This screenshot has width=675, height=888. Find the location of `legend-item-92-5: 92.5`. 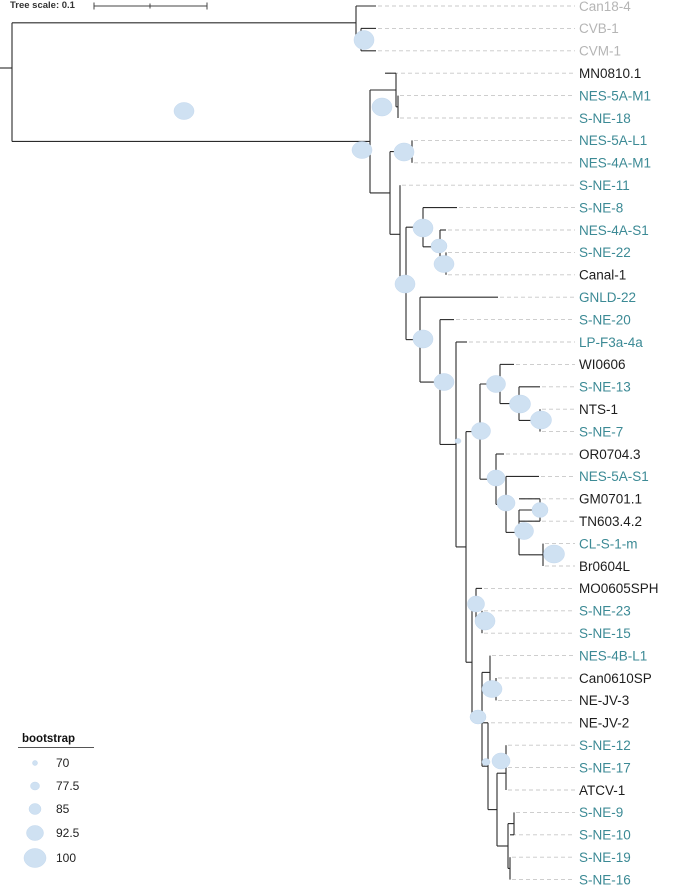

legend-item-92-5: 92.5 is located at coordinates (53, 833).